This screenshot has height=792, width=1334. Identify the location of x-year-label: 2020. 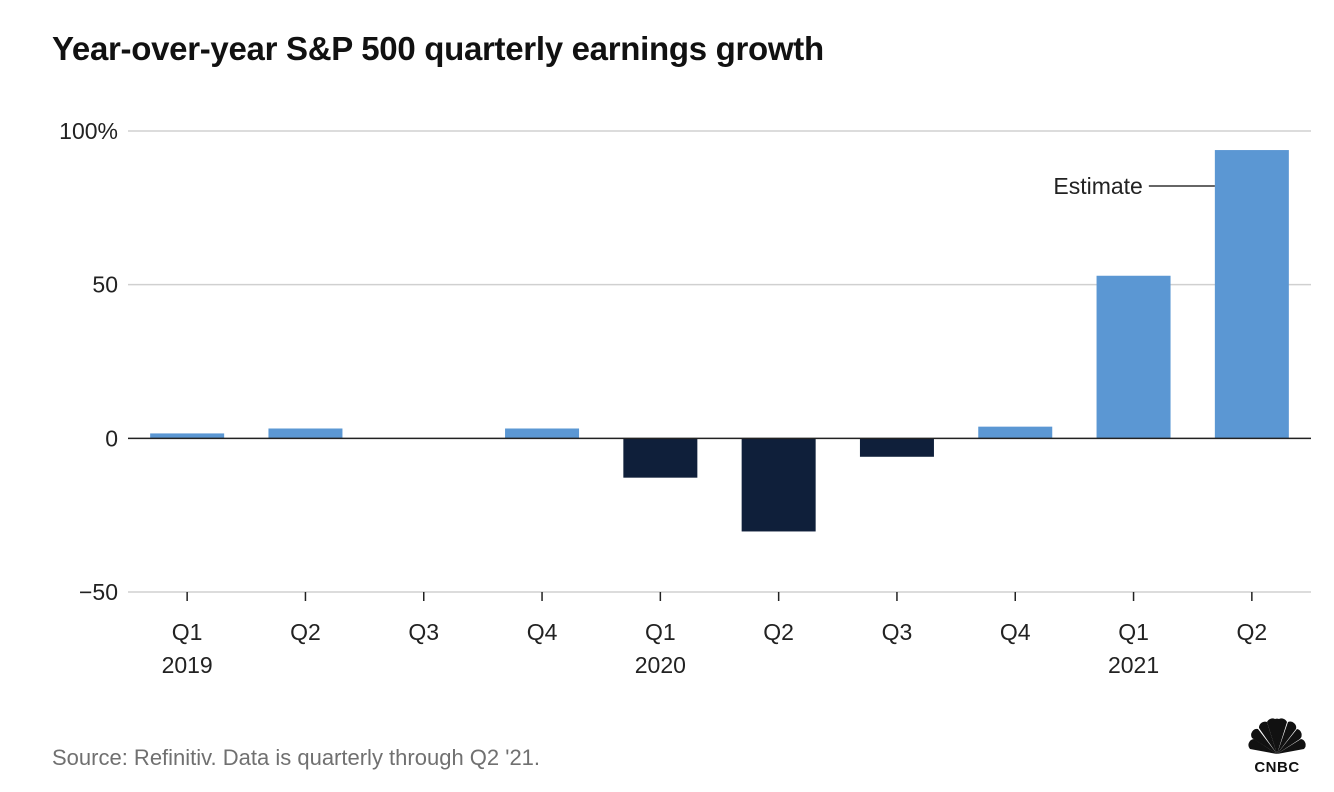
(660, 665).